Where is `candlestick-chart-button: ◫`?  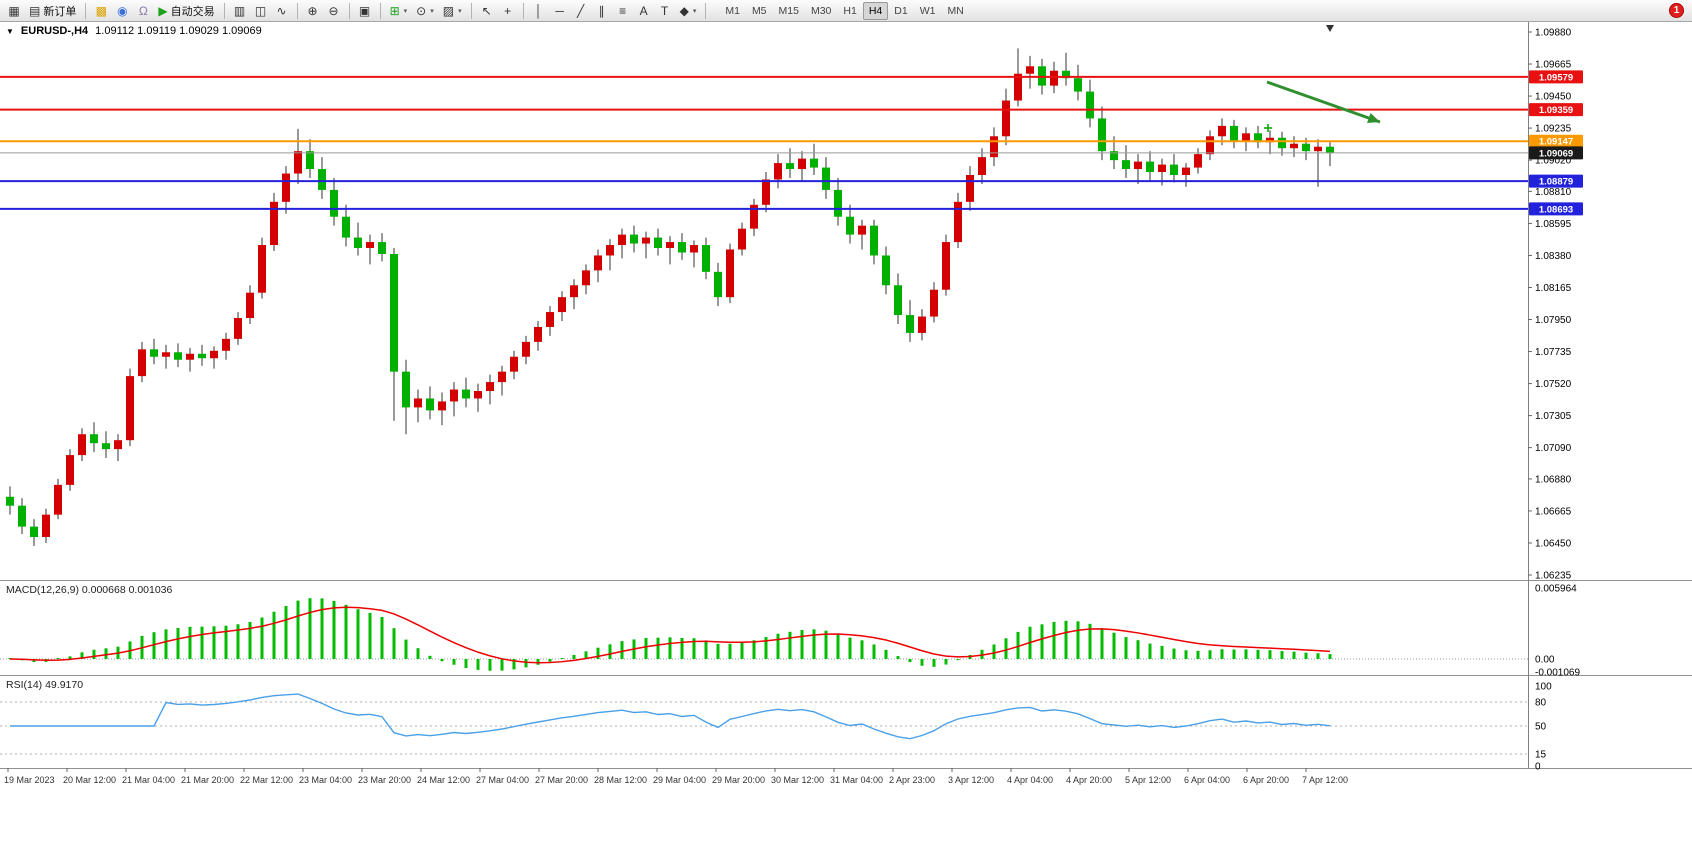 candlestick-chart-button: ◫ is located at coordinates (261, 10).